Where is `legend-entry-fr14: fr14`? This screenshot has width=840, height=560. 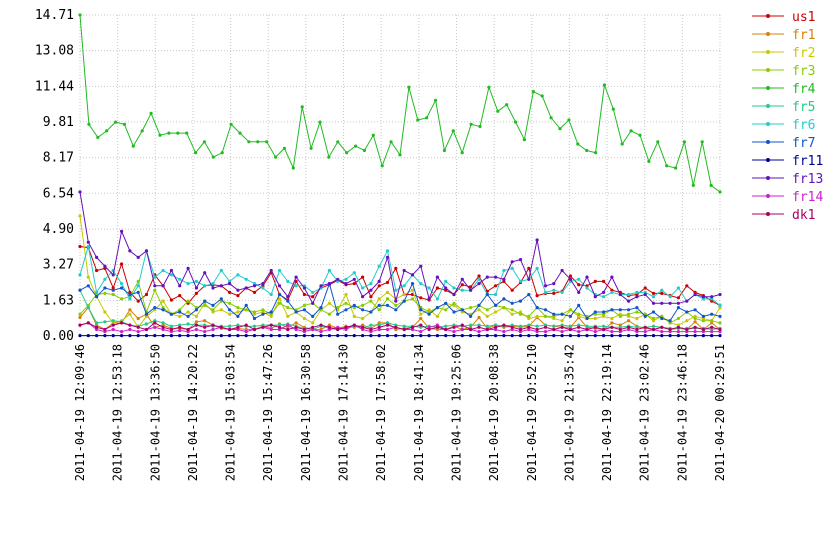
legend-entry-fr14: fr14 is located at coordinates (787, 197).